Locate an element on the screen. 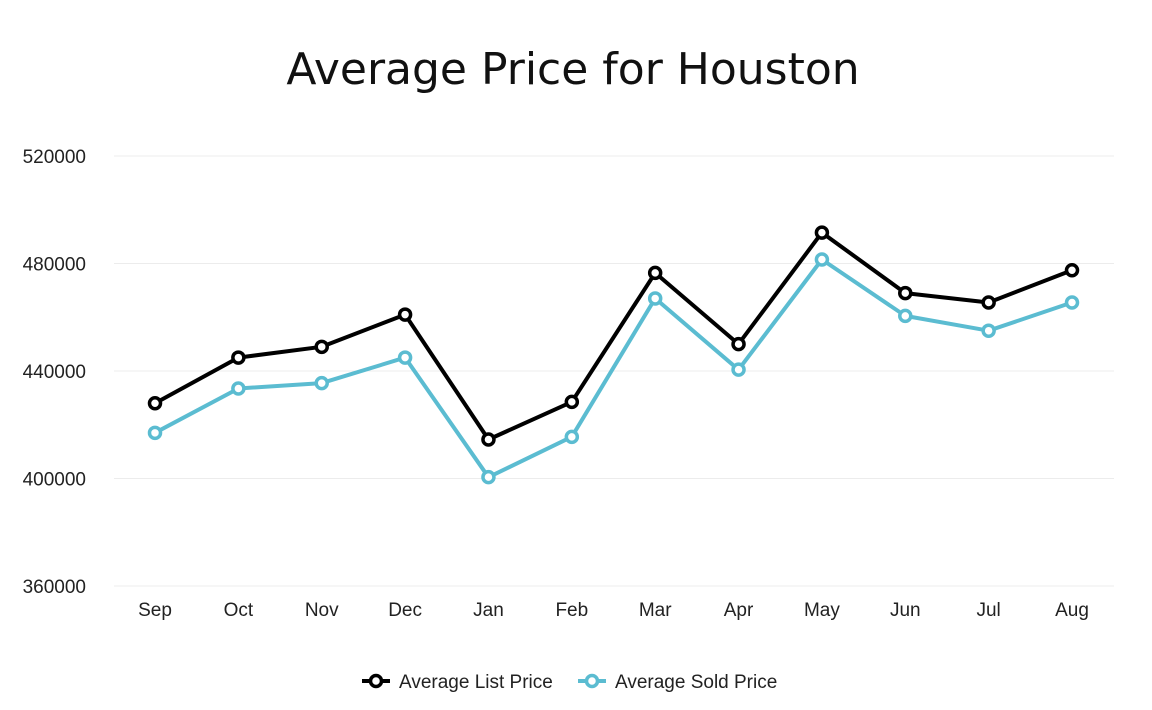 The width and height of the screenshot is (1152, 710). x-tick-label: Jun is located at coordinates (905, 610).